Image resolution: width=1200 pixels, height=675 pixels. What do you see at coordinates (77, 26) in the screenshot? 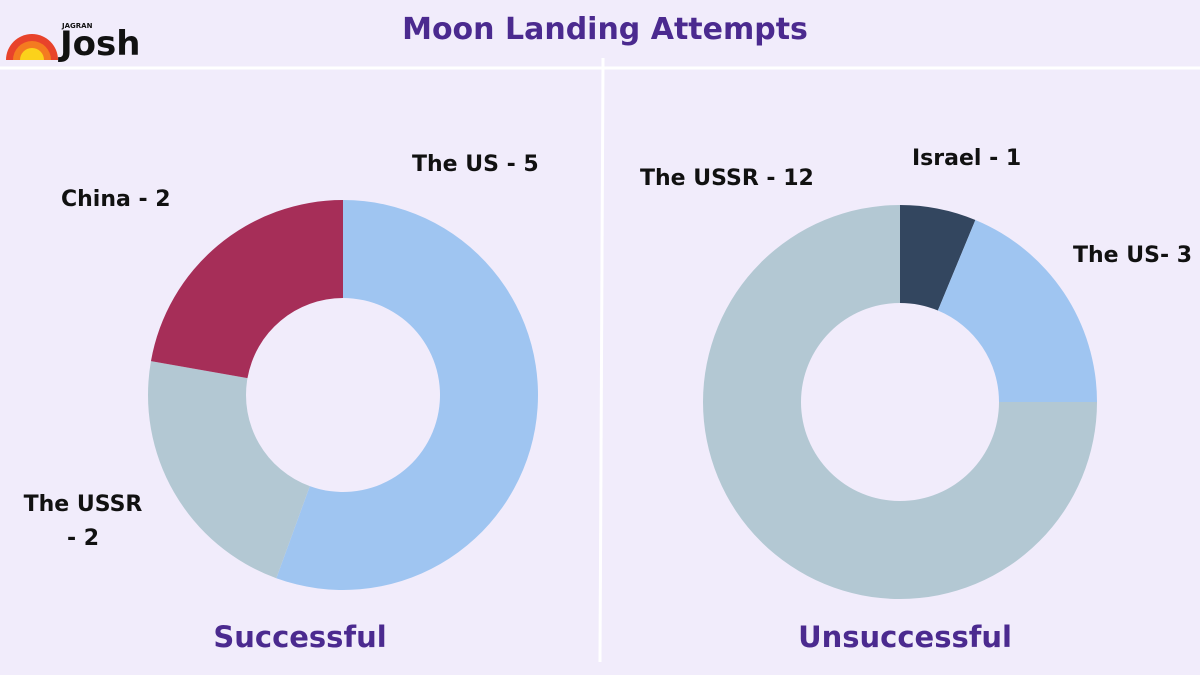
I see `logo-small-text: JAGRAN` at bounding box center [77, 26].